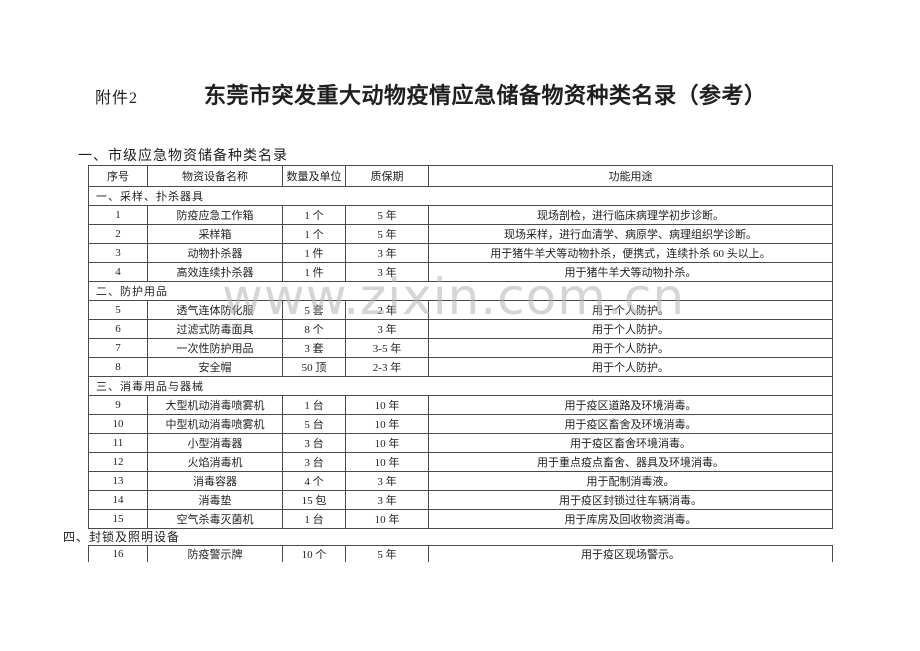 The width and height of the screenshot is (920, 651). I want to click on cell-serial-number: 11, so click(118, 443).